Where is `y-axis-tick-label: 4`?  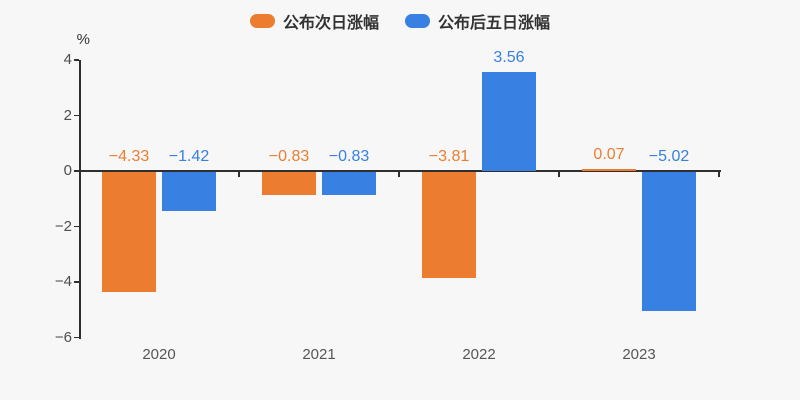 y-axis-tick-label: 4 is located at coordinates (67, 59).